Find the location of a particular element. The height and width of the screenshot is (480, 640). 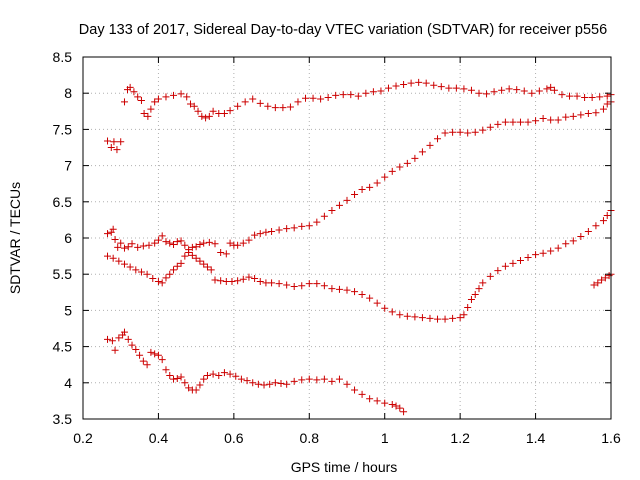

y-tick-label: 8 is located at coordinates (68, 93).